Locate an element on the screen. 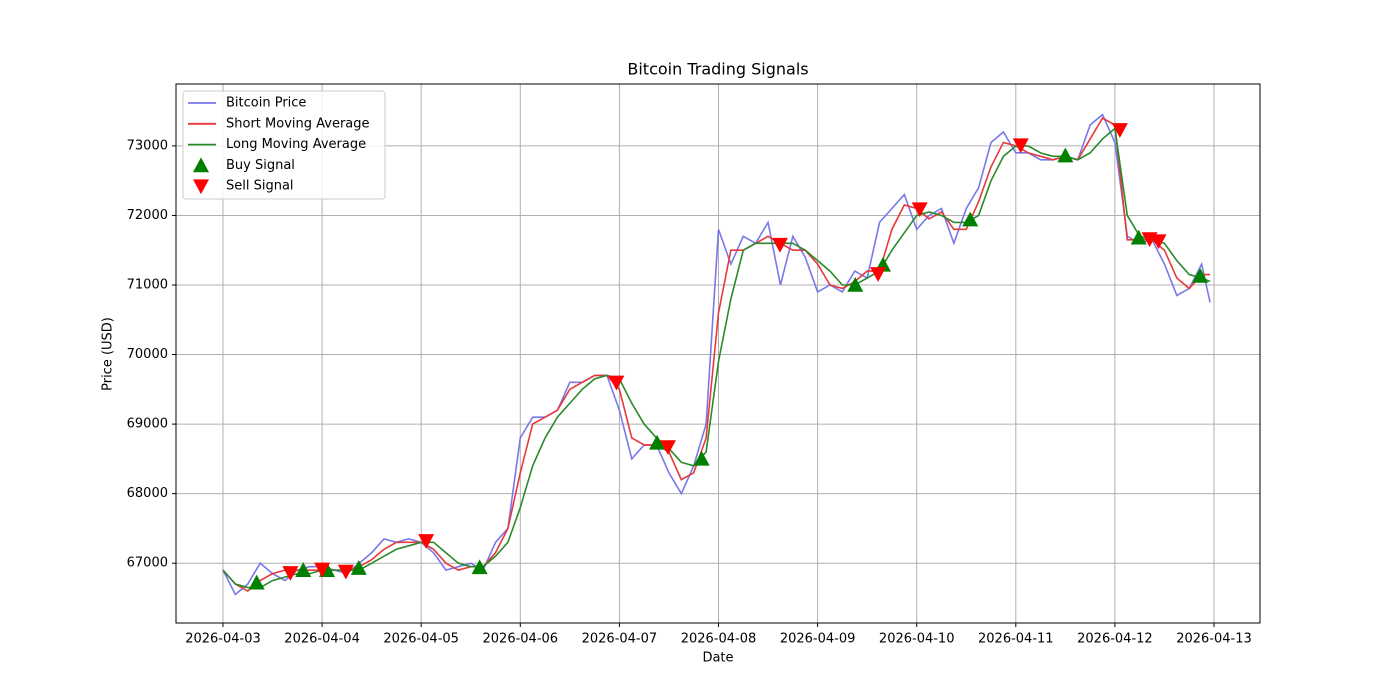  legend-label: Bitcoin Price is located at coordinates (266, 103).